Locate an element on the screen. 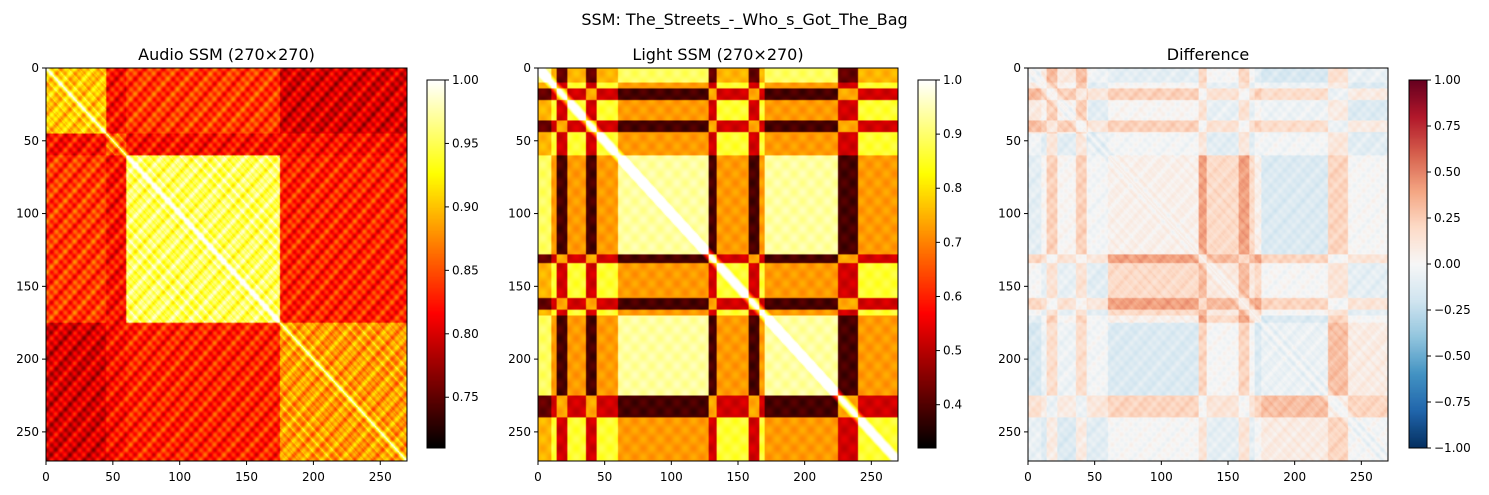 The height and width of the screenshot is (495, 1489). audio-ssm-title: Audio SSM (270×270) is located at coordinates (226, 54).